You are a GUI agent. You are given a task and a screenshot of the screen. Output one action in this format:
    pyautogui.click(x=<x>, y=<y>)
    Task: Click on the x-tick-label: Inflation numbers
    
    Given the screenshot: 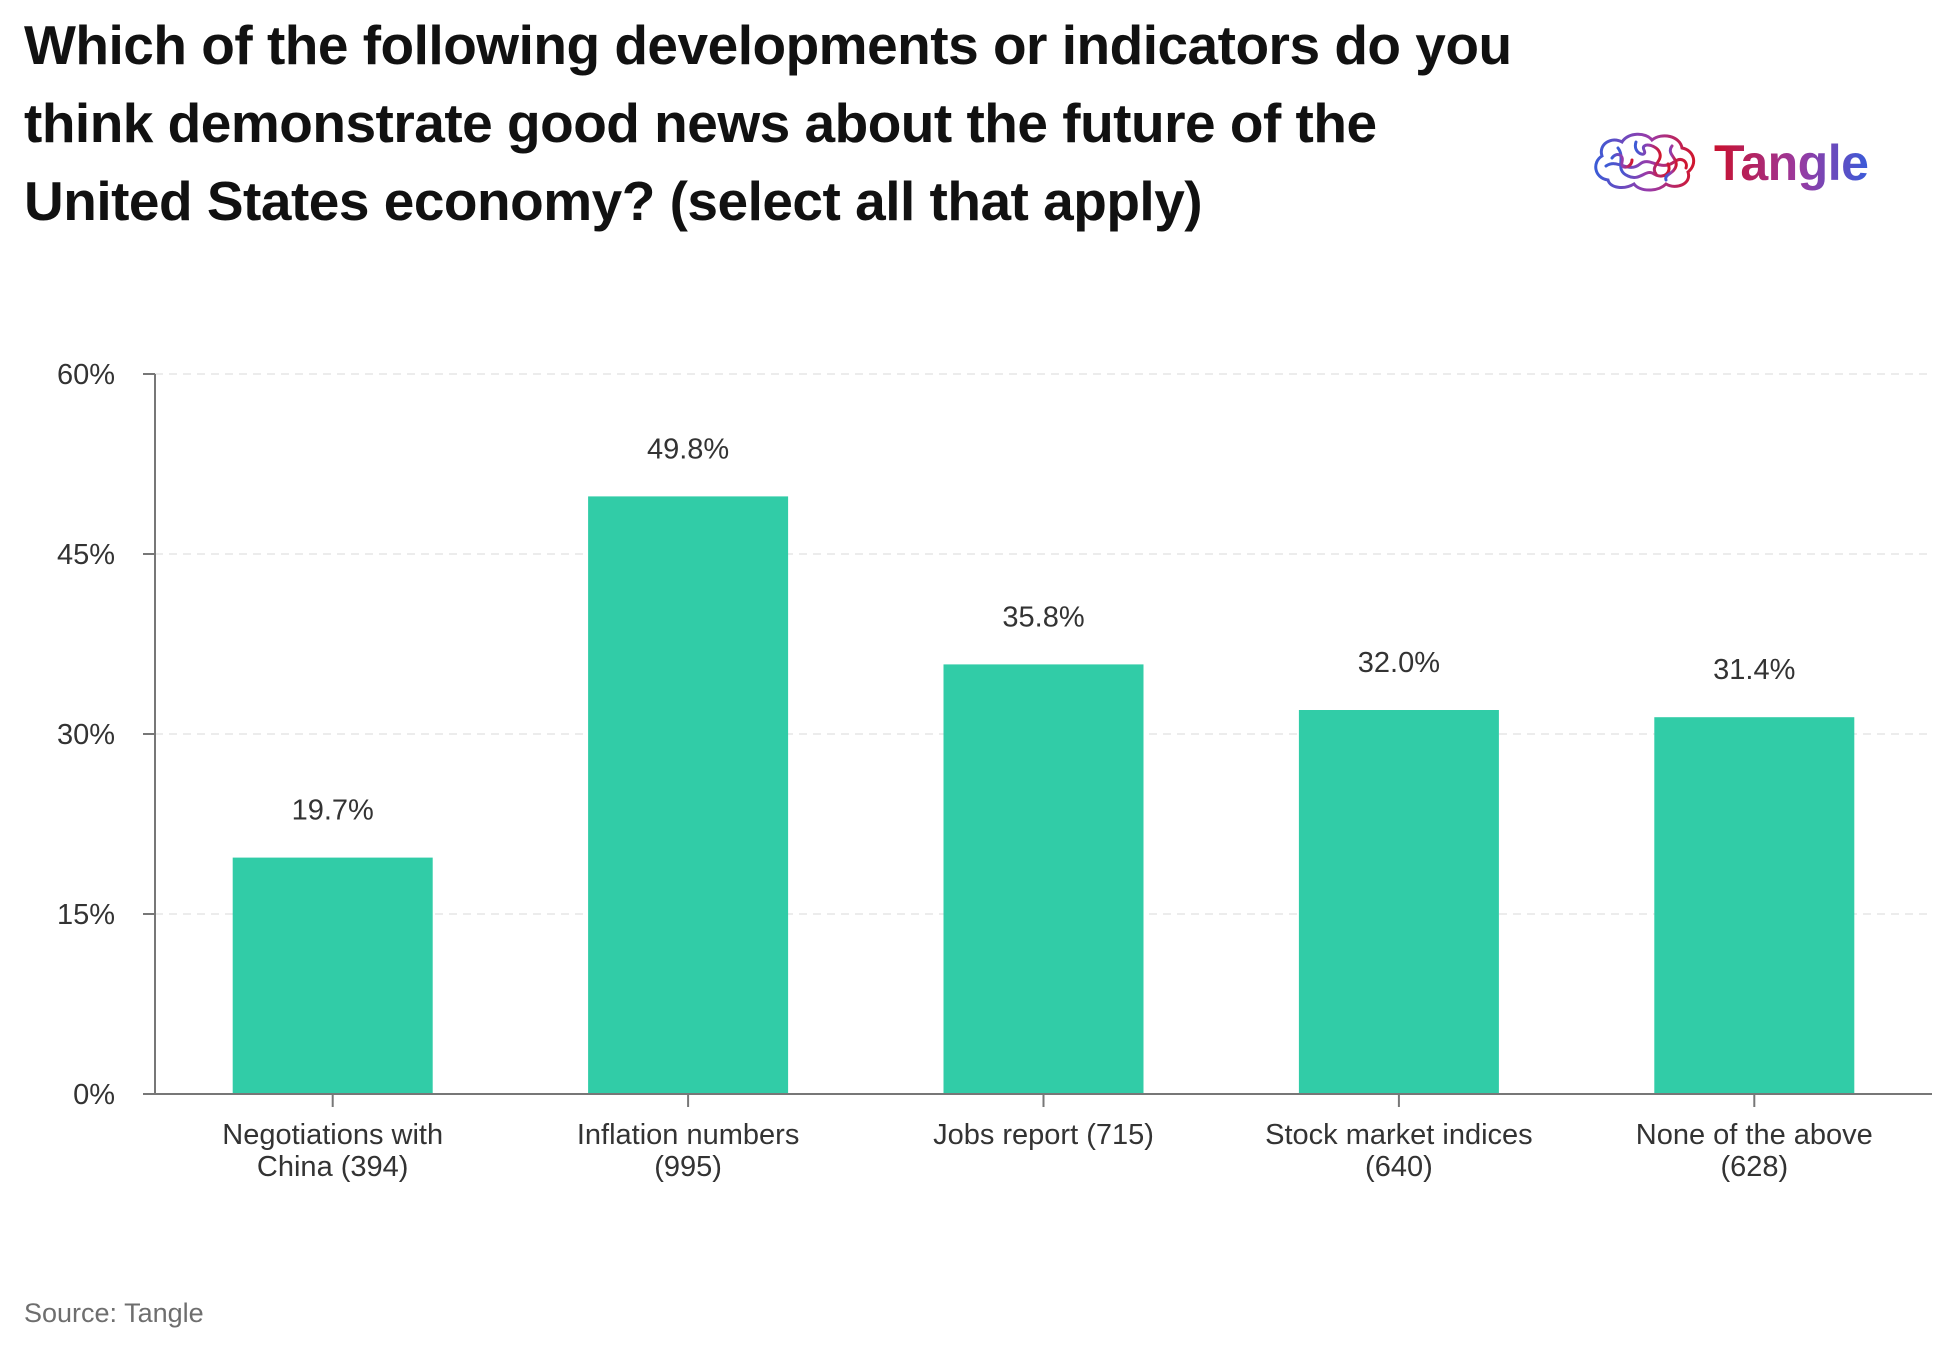 What is the action you would take?
    pyautogui.click(x=688, y=1135)
    